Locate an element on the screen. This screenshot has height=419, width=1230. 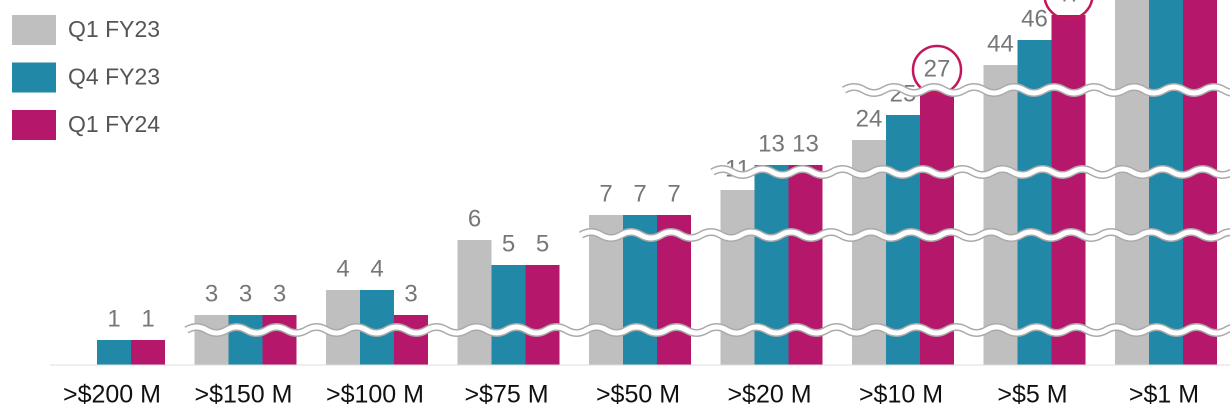
x-tick-label: >$20 M is located at coordinates (769, 395).